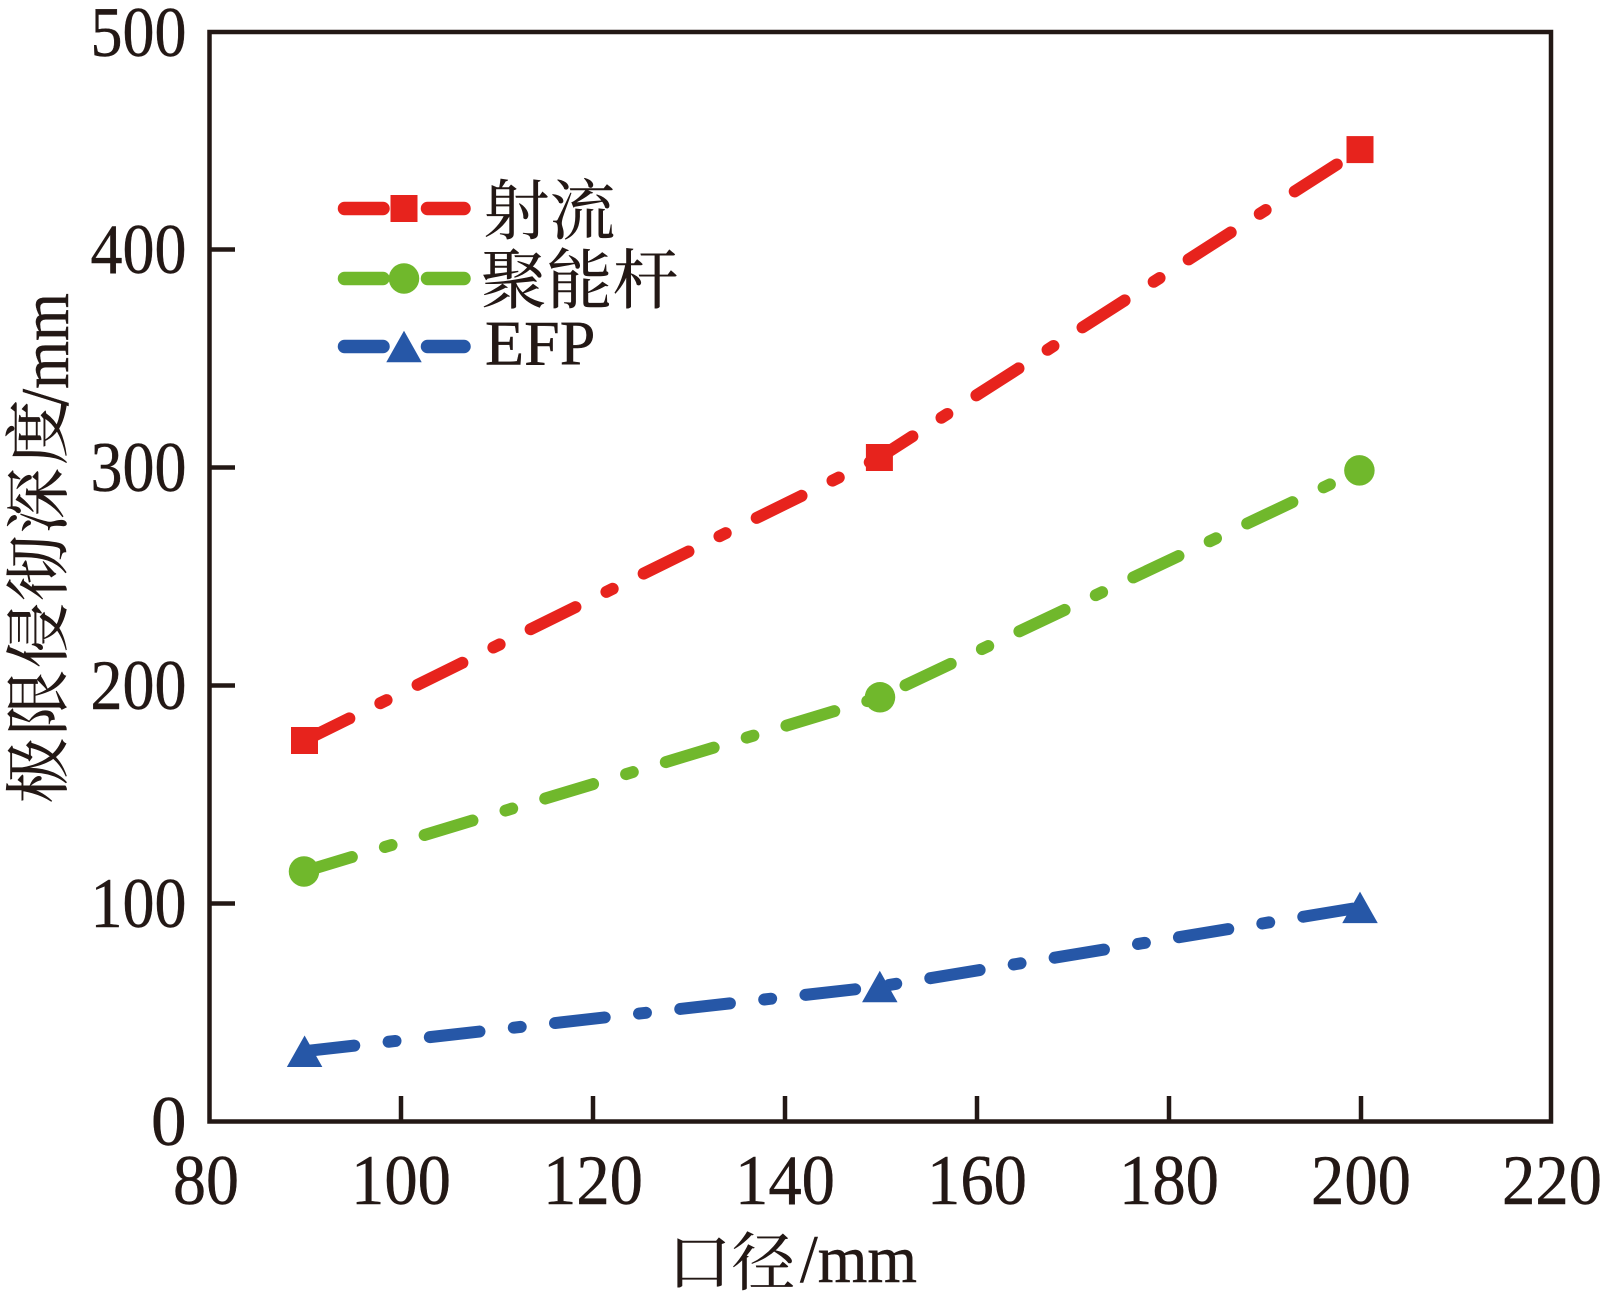 The width and height of the screenshot is (1603, 1304). What do you see at coordinates (593, 1181) in the screenshot?
I see `svg-text: 120` at bounding box center [593, 1181].